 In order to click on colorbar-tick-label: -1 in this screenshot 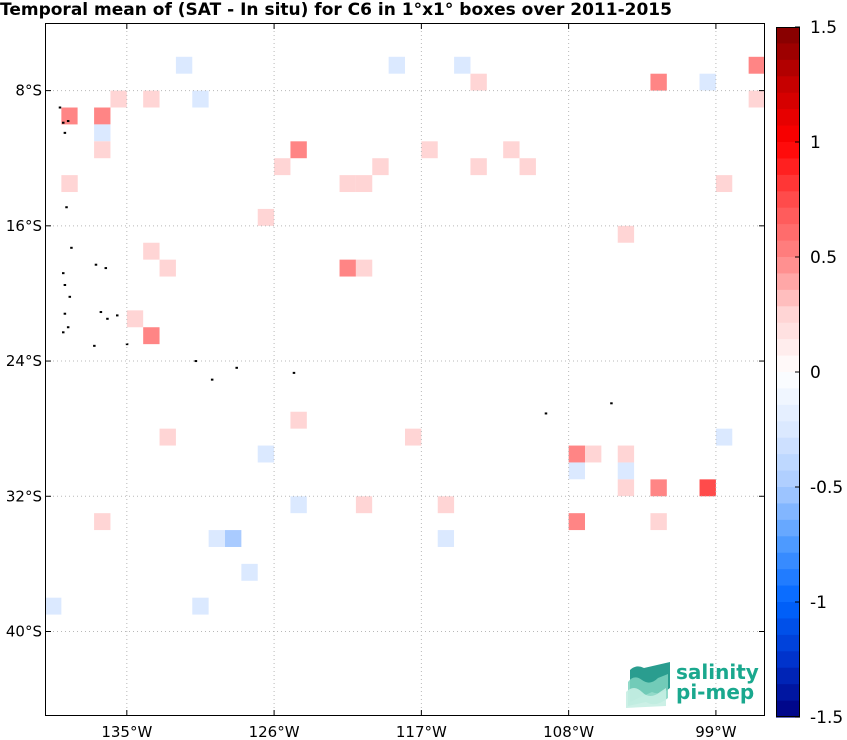, I will do `click(818, 603)`.